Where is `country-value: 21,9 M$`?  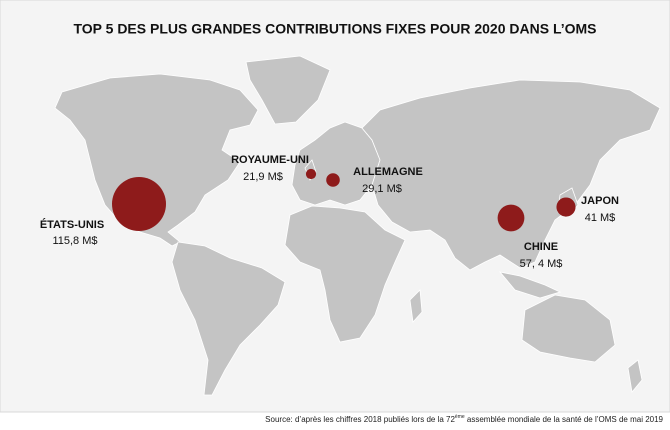 country-value: 21,9 M$ is located at coordinates (263, 177).